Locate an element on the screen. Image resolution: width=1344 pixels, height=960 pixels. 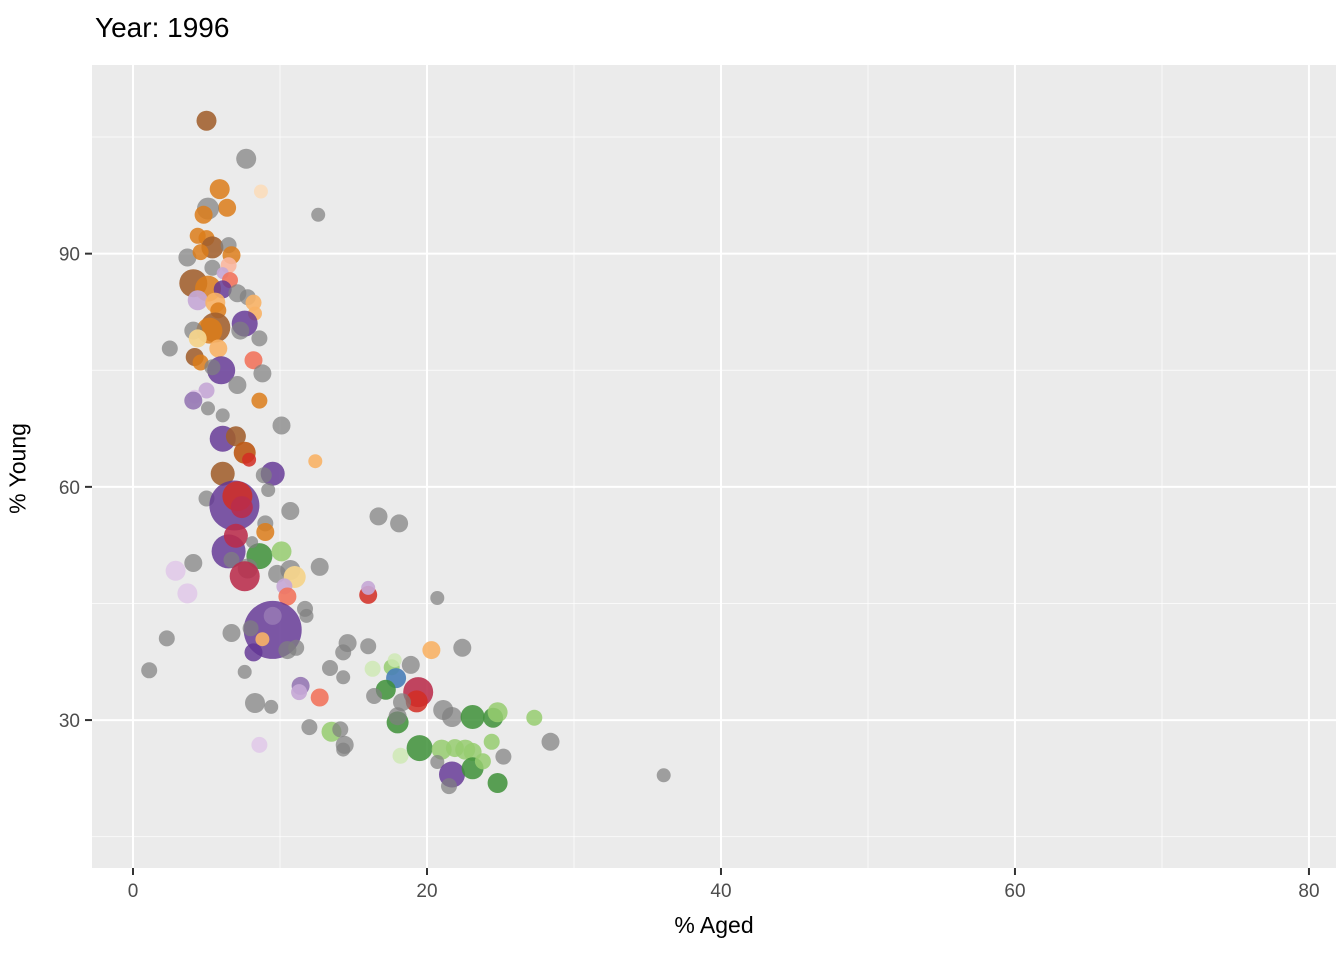
y-axis-title: % Young is located at coordinates (17, 468).